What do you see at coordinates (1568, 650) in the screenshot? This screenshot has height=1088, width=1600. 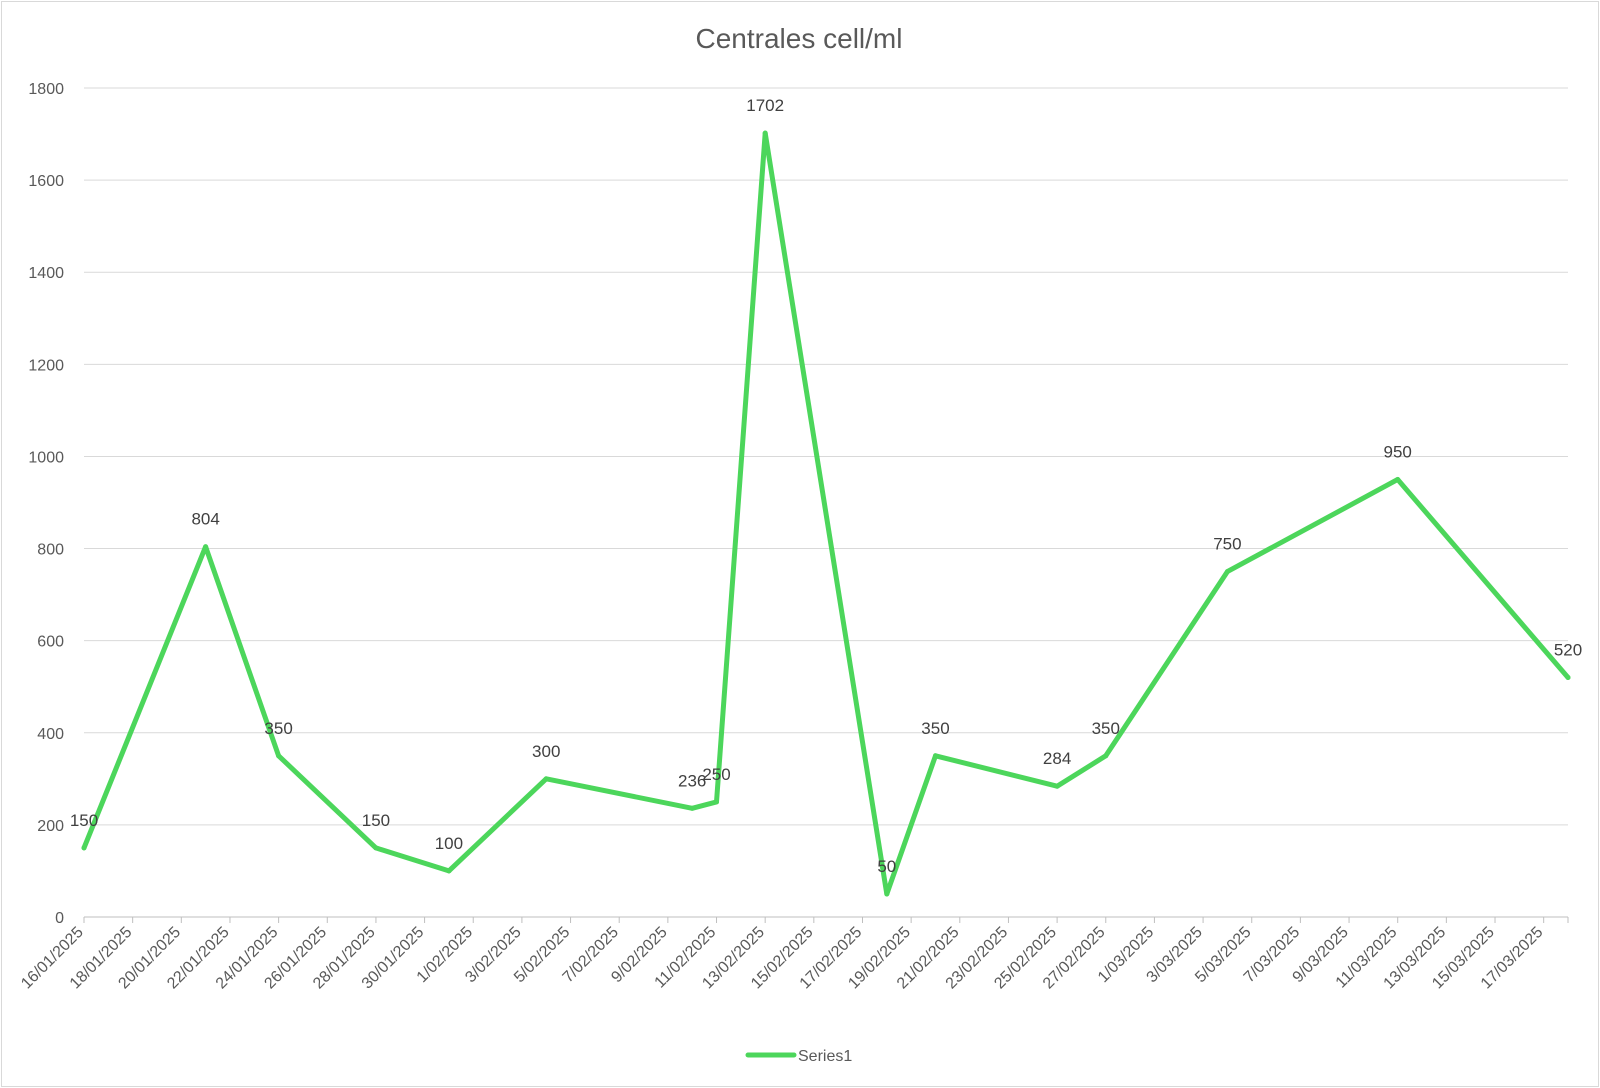 I see `data-label: 520` at bounding box center [1568, 650].